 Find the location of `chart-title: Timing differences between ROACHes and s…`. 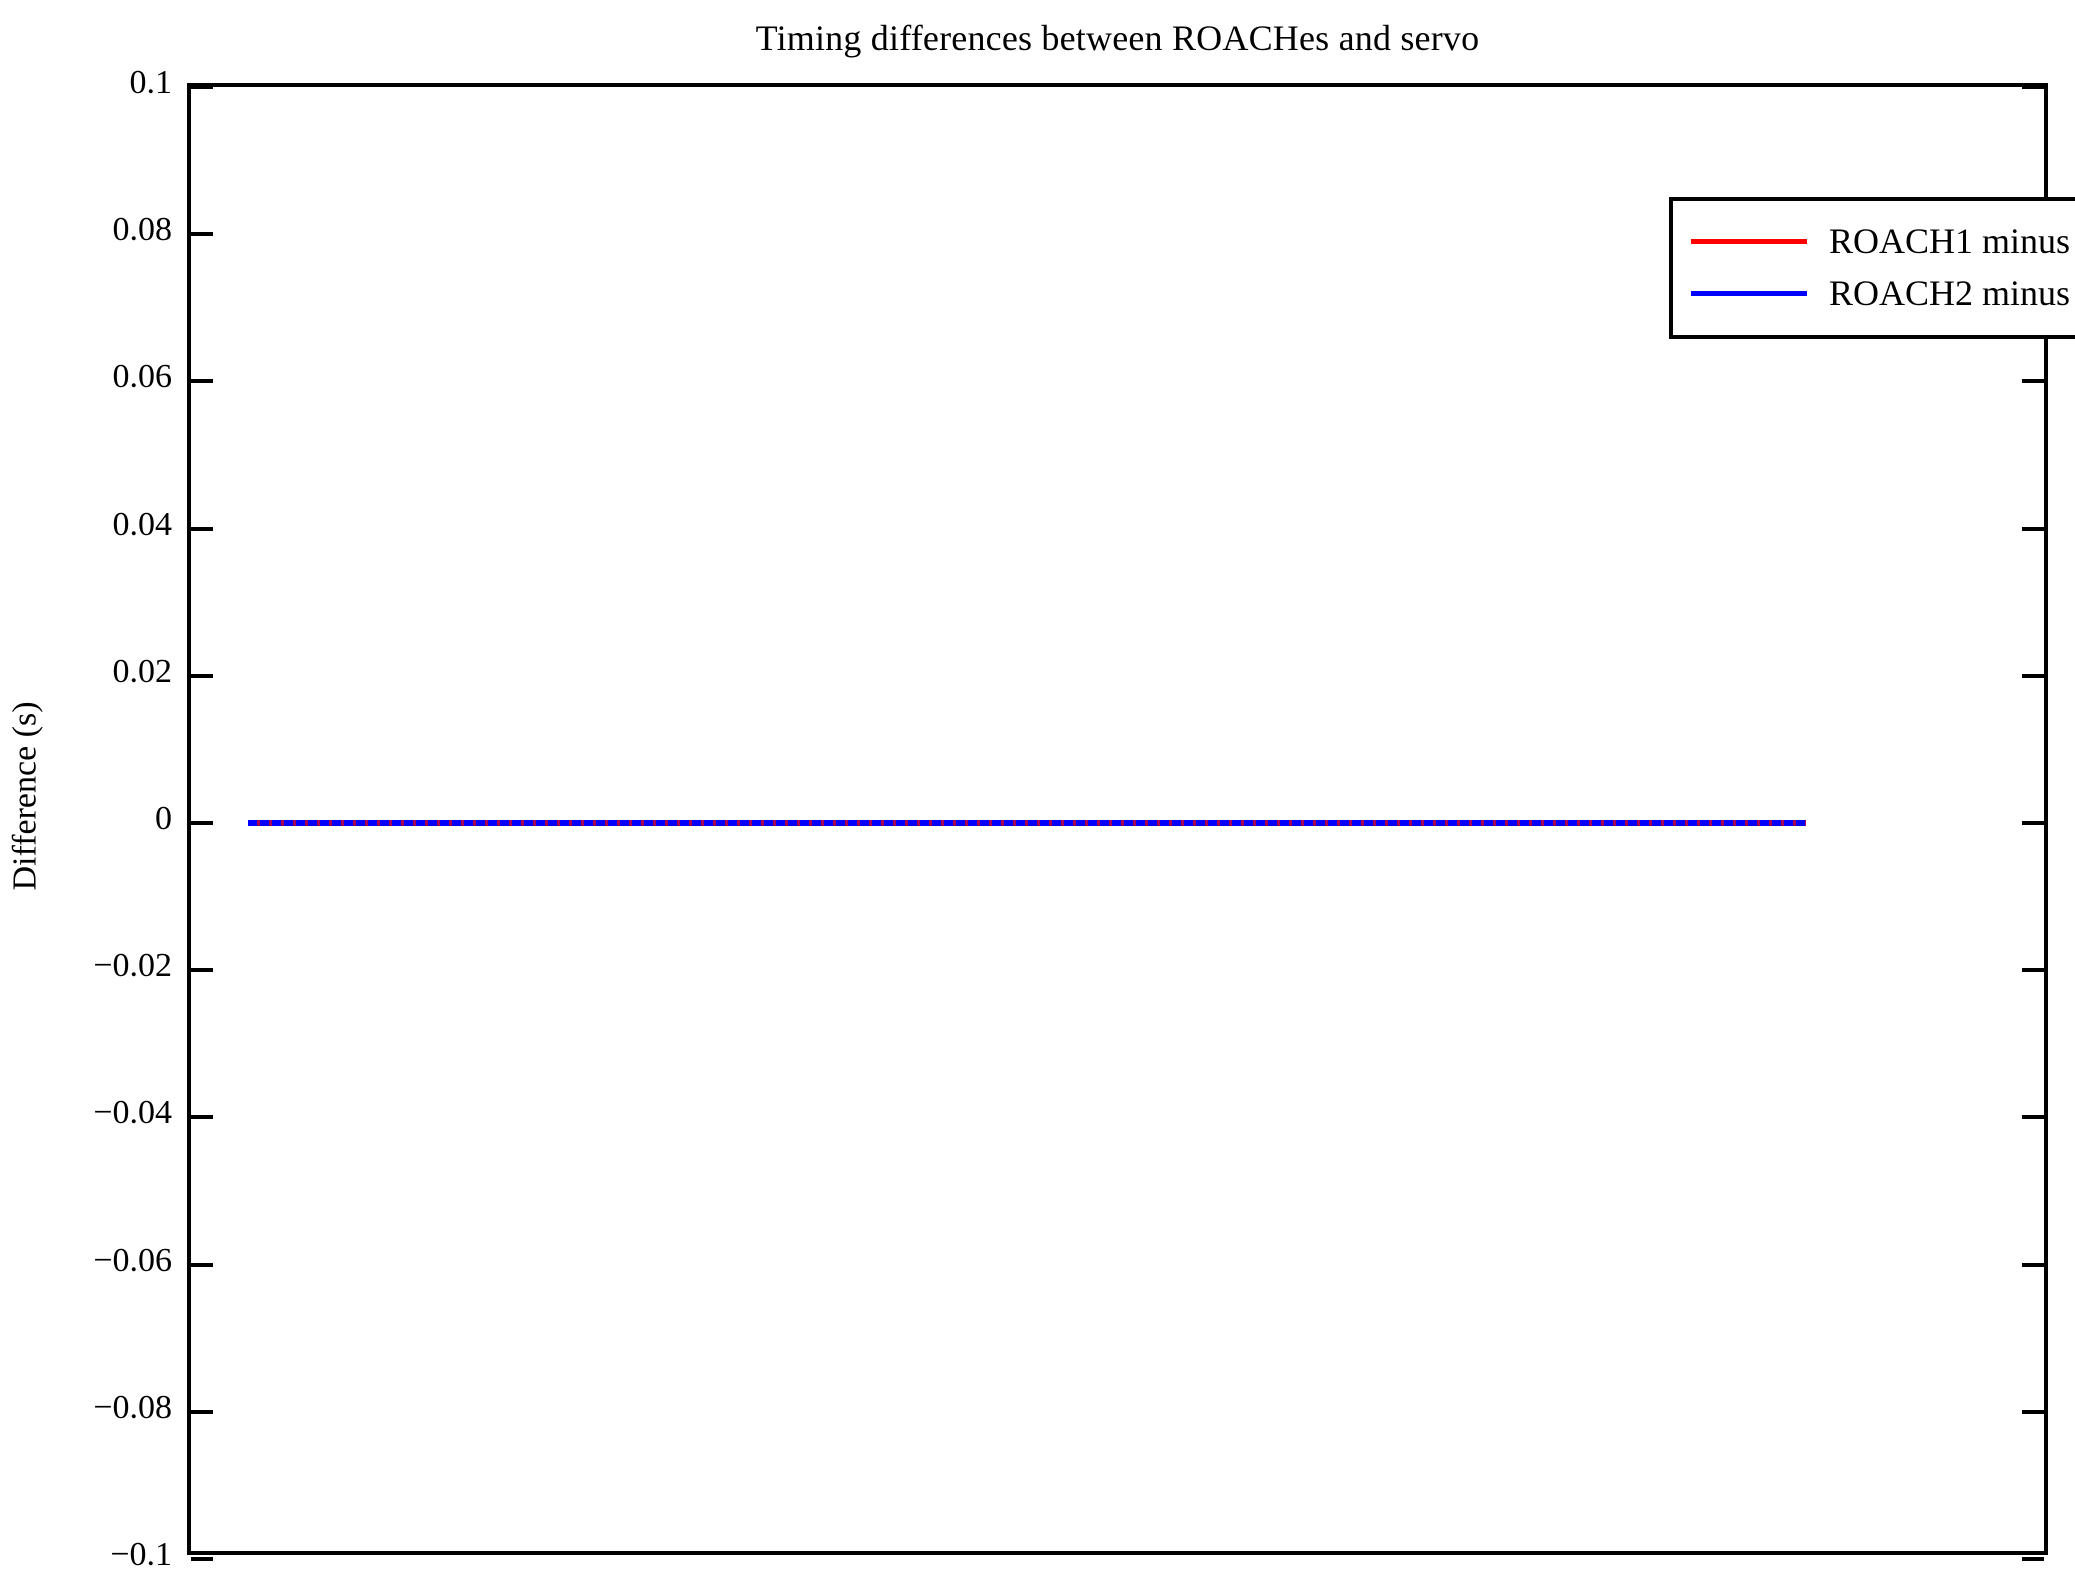

chart-title: Timing differences between ROACHes and s… is located at coordinates (1117, 38).